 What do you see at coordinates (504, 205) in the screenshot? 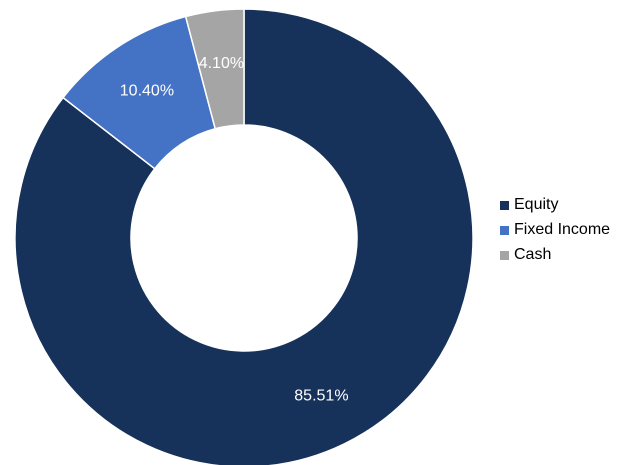
I see `legend-swatch-equity` at bounding box center [504, 205].